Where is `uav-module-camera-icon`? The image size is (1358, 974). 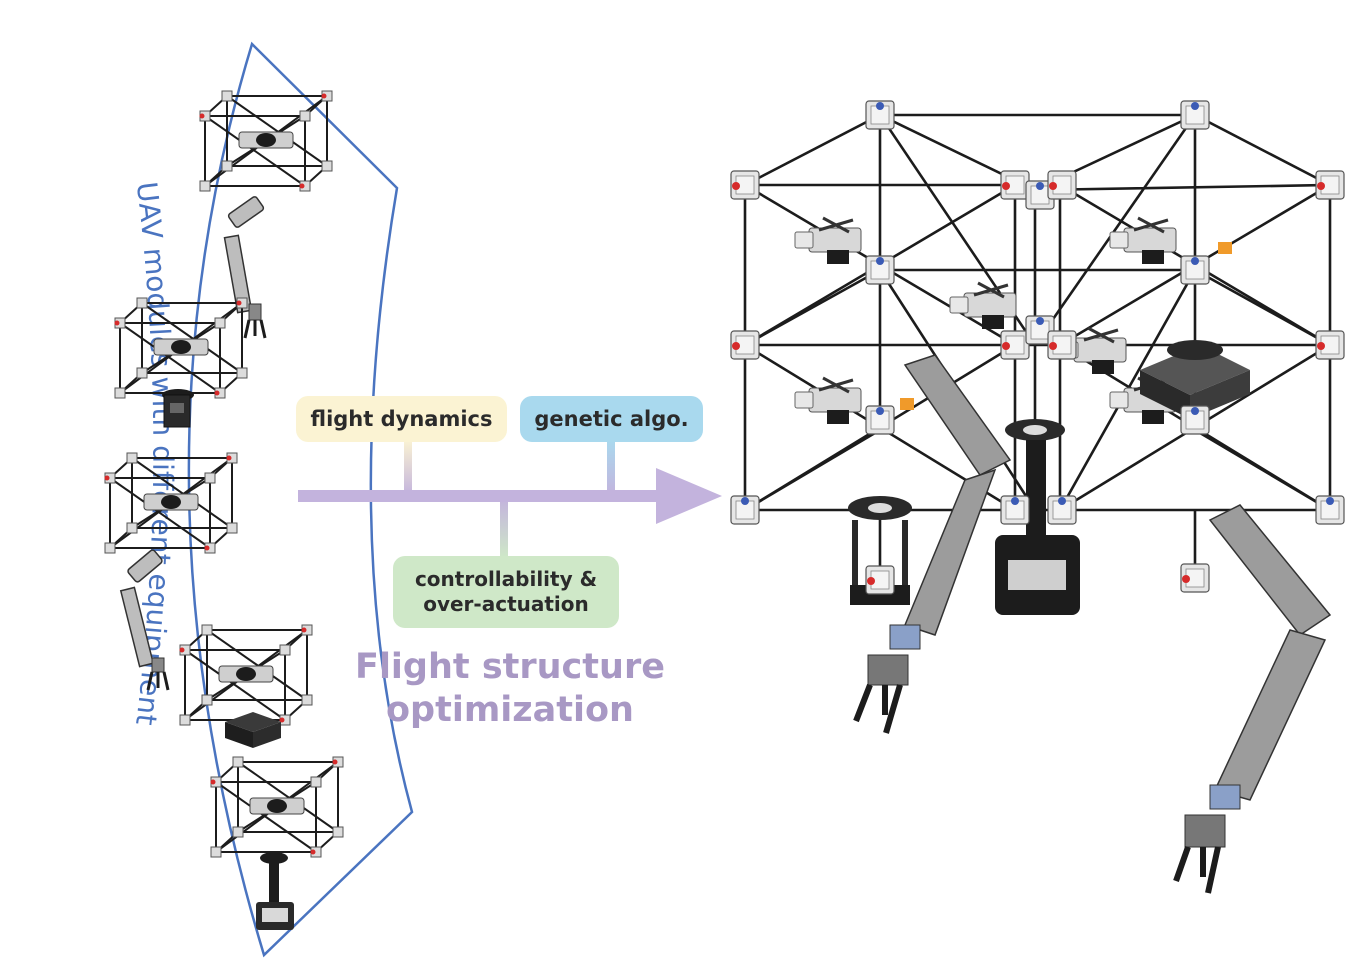
uav-module-camera-icon is located at coordinates (180, 362).